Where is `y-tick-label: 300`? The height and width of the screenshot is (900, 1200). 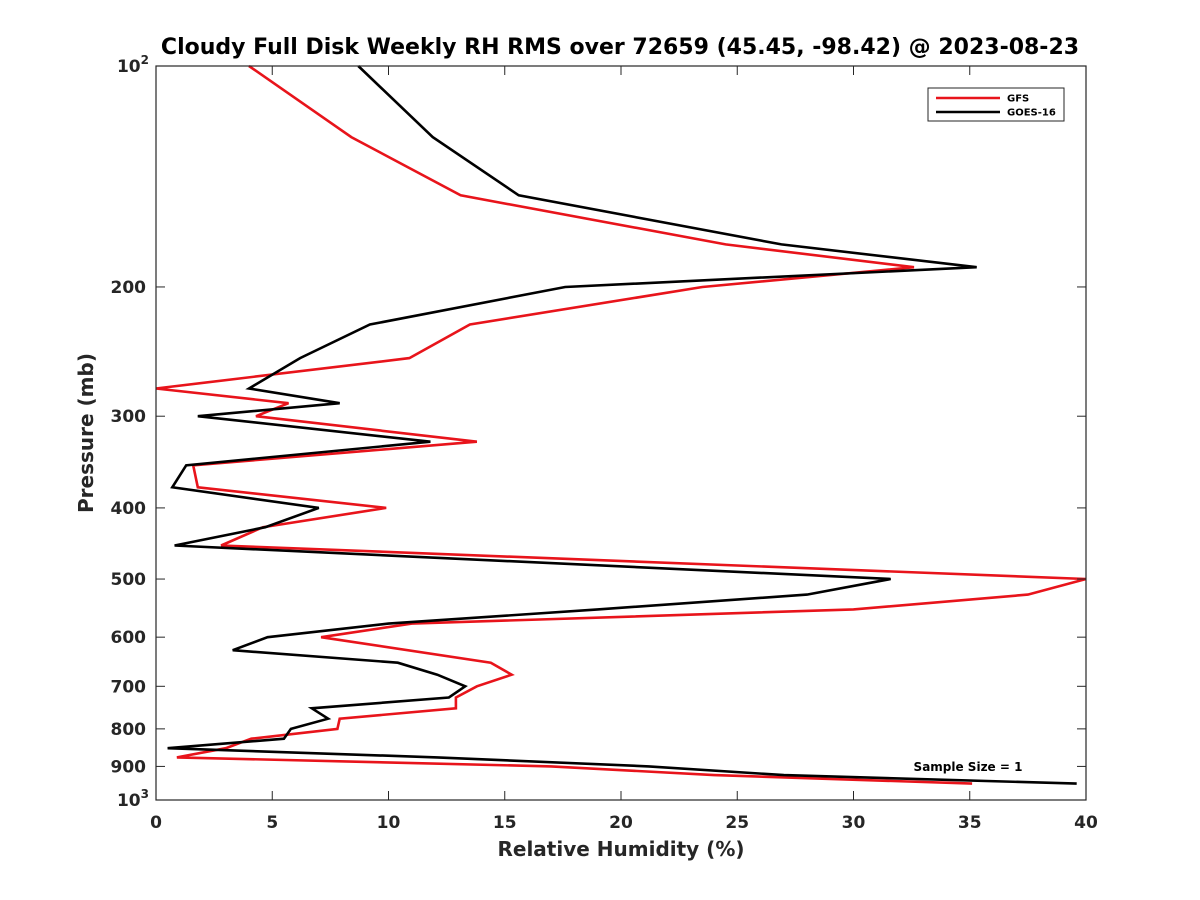
y-tick-label: 300 is located at coordinates (129, 417).